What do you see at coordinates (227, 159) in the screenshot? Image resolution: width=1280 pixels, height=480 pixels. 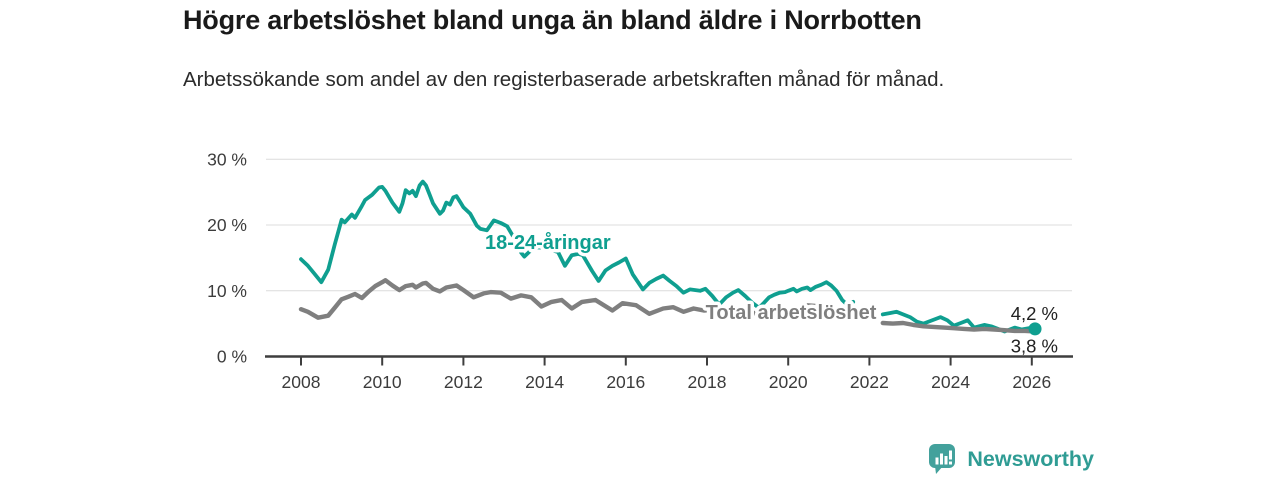 I see `y-axis-tick-label: 30 %` at bounding box center [227, 159].